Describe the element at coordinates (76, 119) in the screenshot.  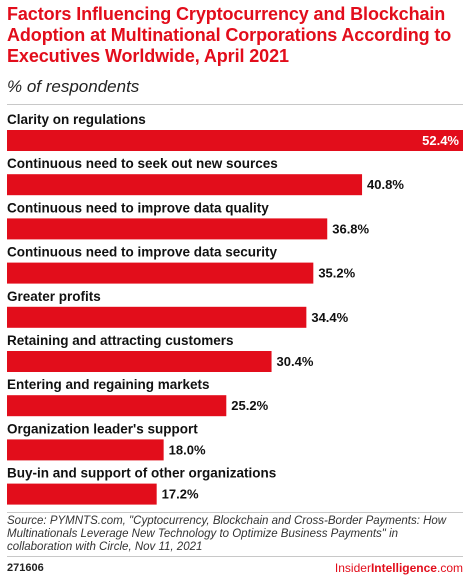
I see `category-label: Clarity on regulations` at that location.